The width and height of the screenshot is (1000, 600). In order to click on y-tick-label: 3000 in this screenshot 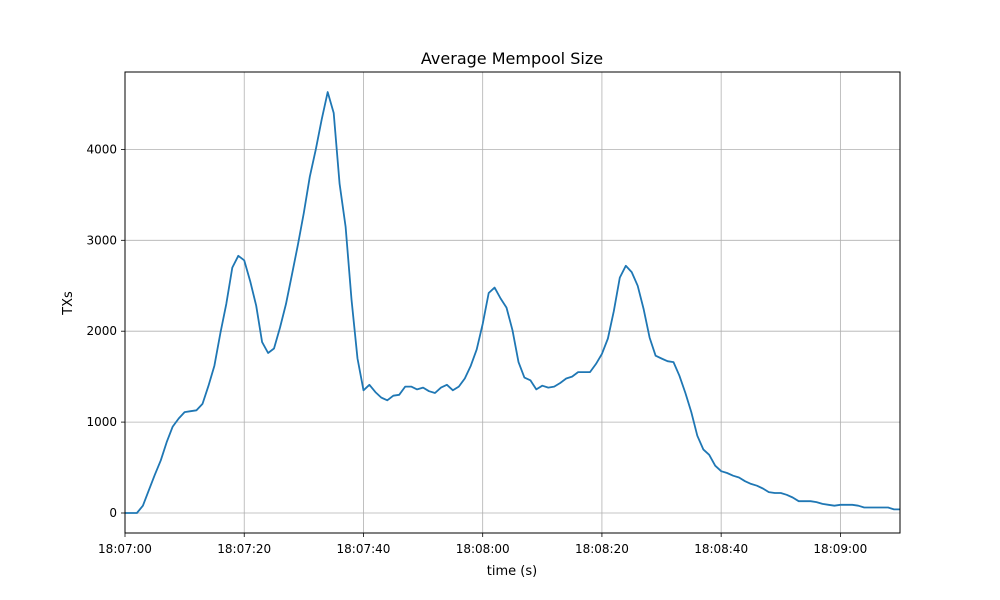, I will do `click(101, 240)`.